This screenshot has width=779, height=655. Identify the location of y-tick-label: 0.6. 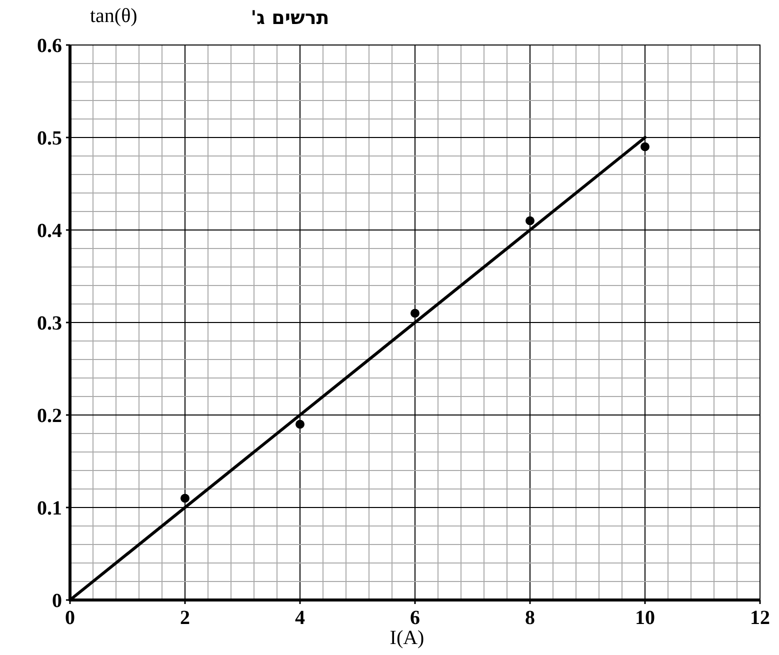
(49, 46).